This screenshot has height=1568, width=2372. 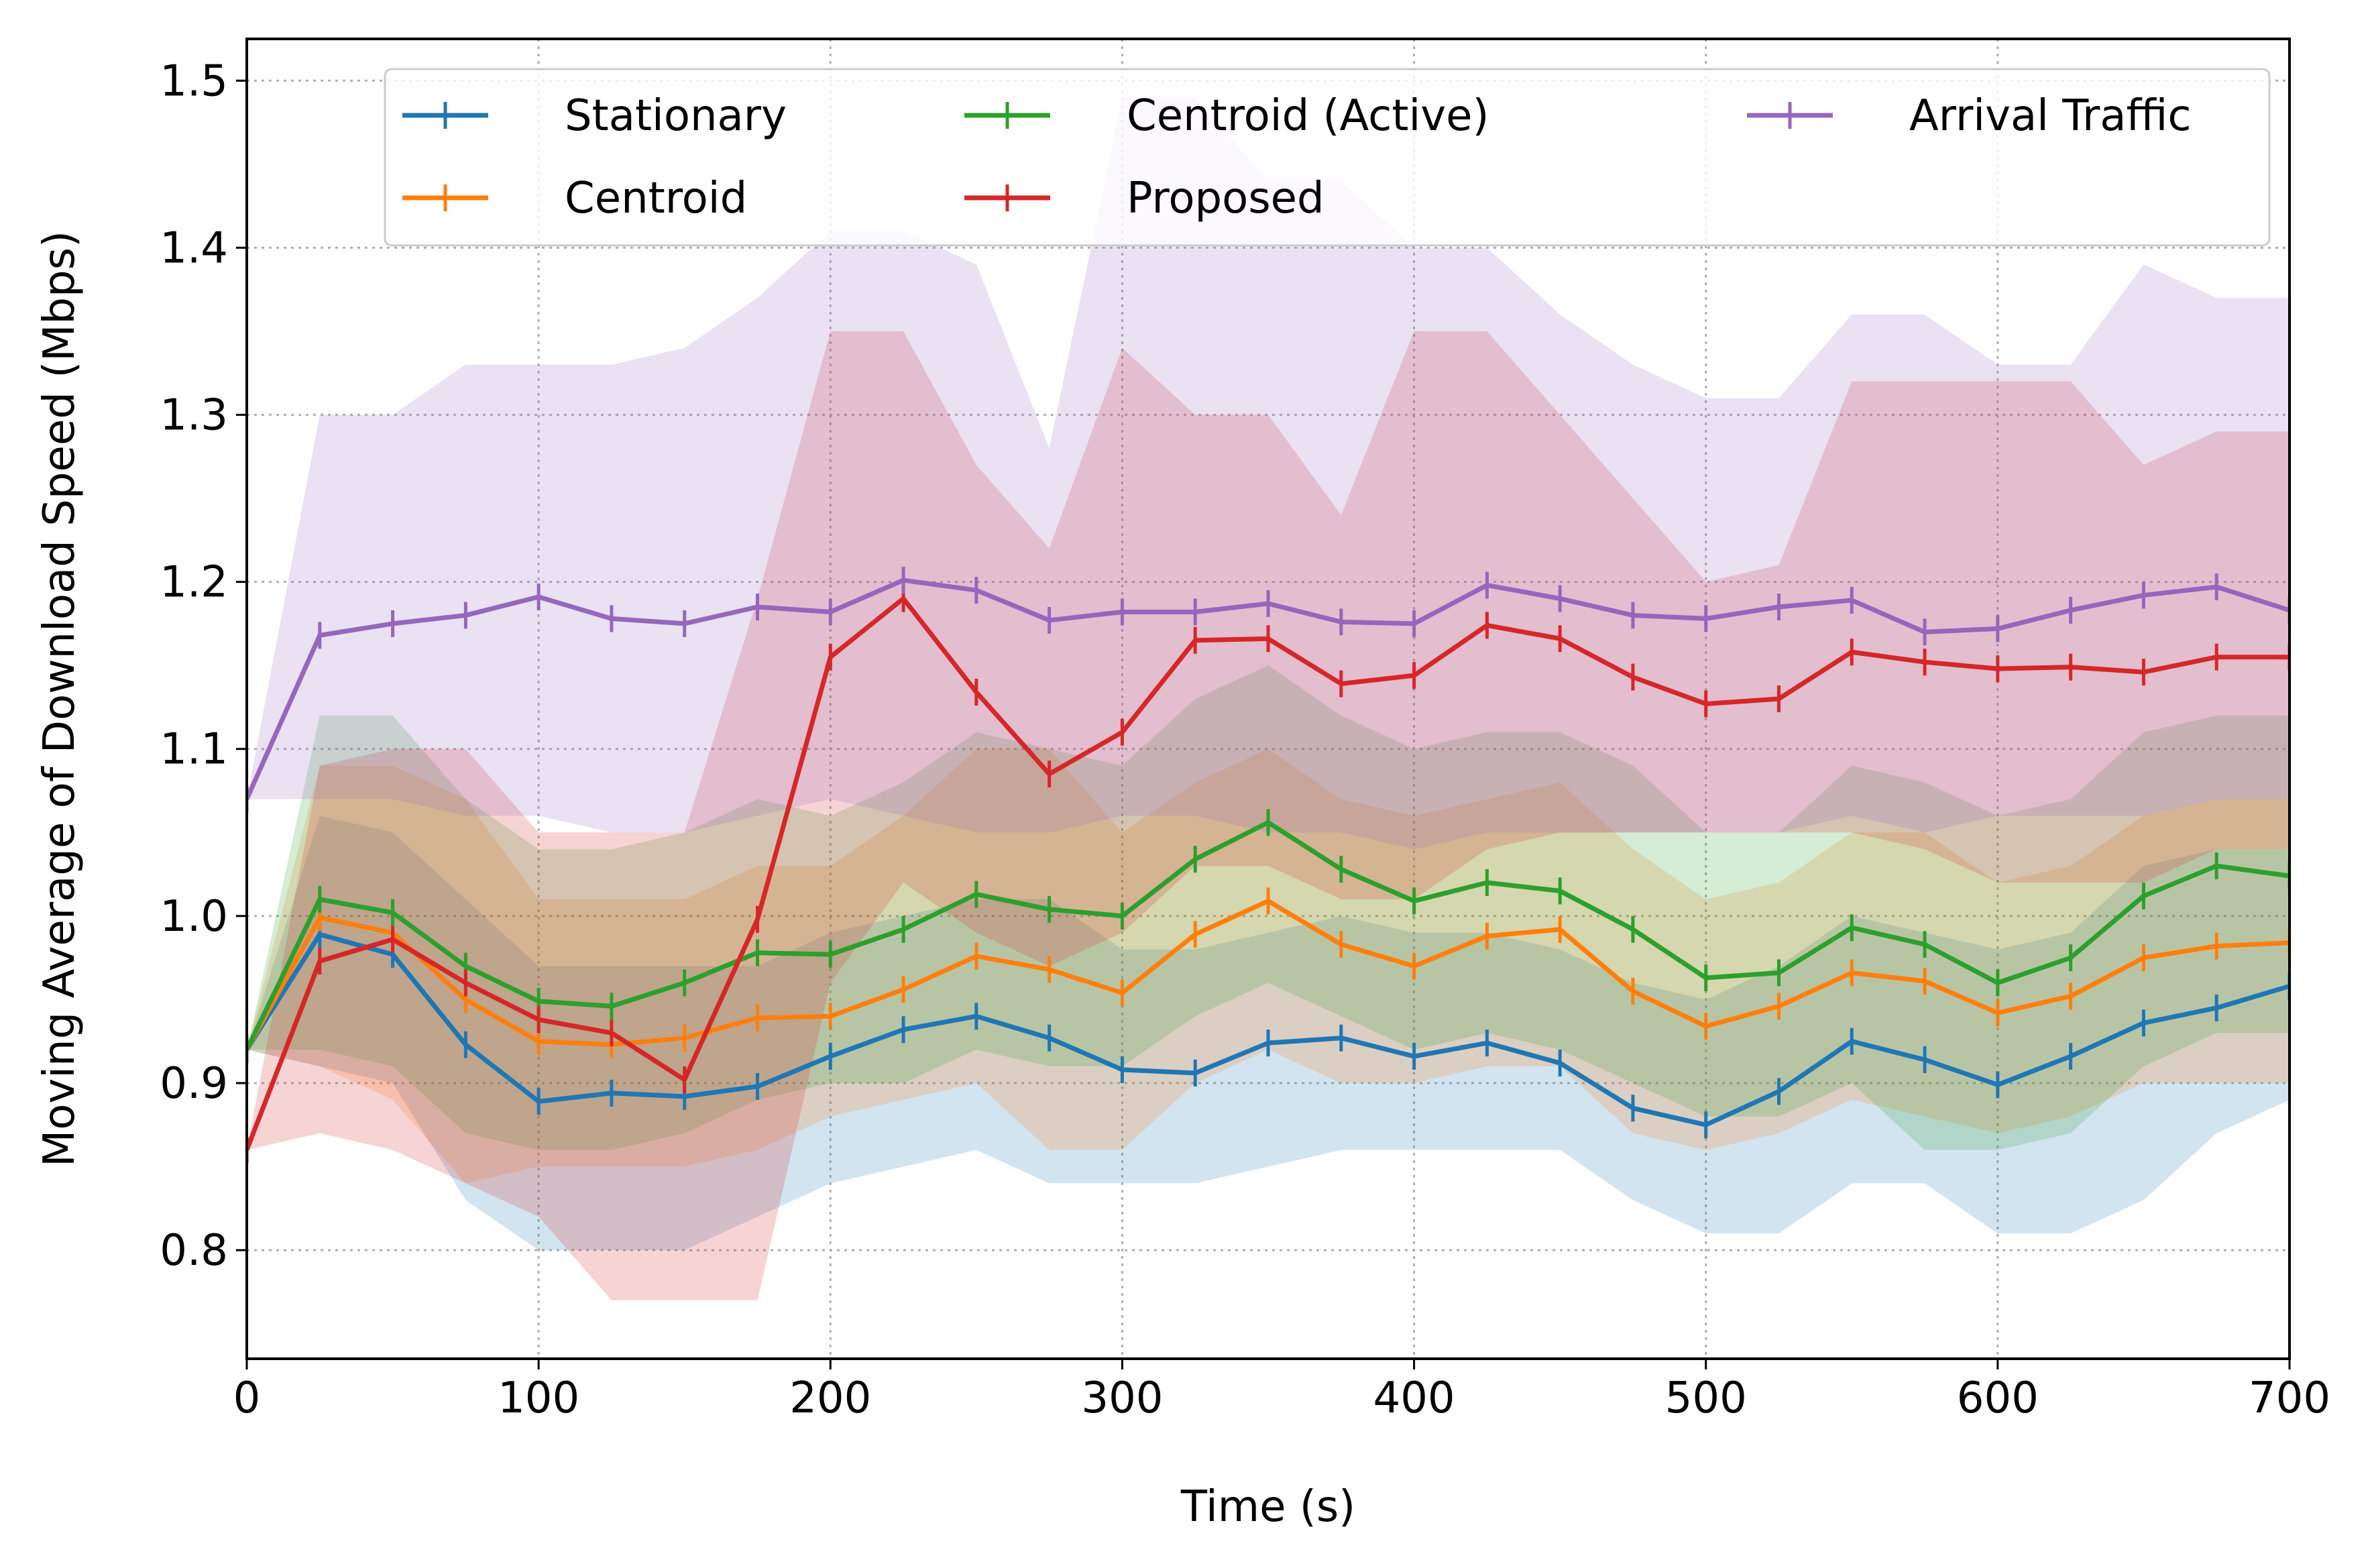 I want to click on y-axis-label: Moving Average of Download Speed (Mbps), so click(x=59, y=699).